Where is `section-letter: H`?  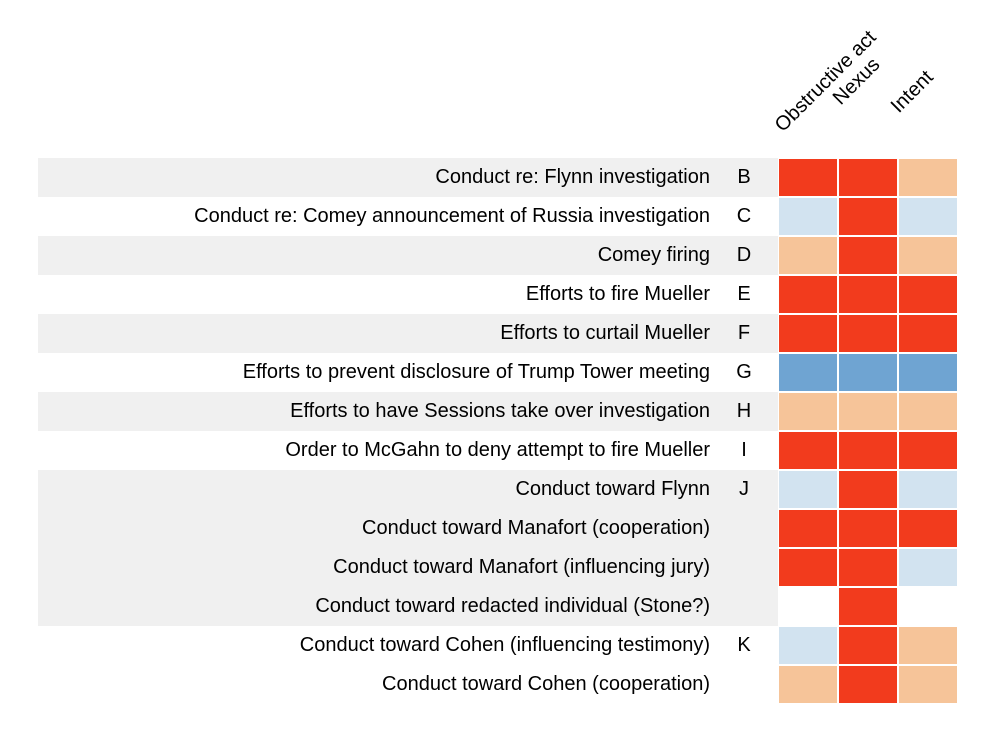 section-letter: H is located at coordinates (744, 411).